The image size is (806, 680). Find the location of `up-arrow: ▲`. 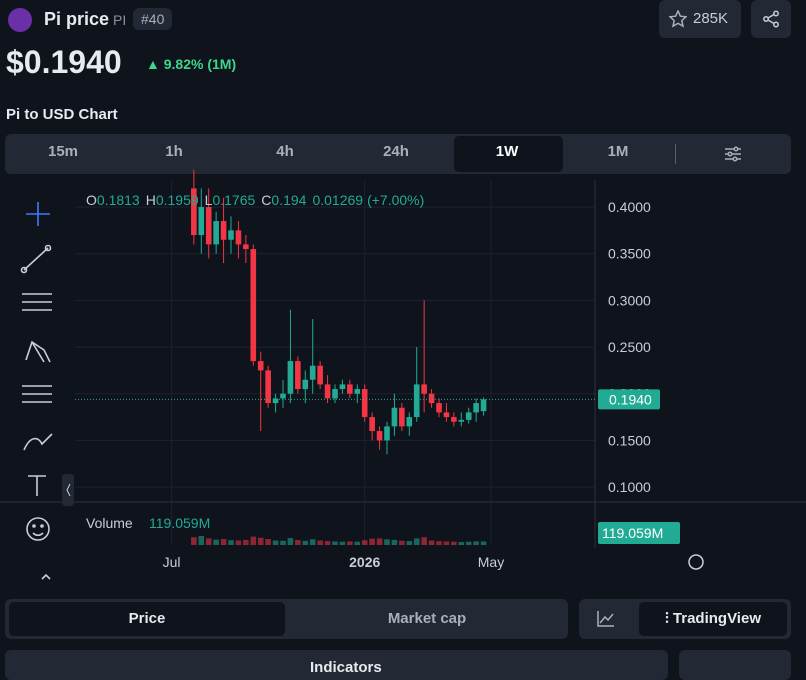

up-arrow: ▲ is located at coordinates (155, 64).